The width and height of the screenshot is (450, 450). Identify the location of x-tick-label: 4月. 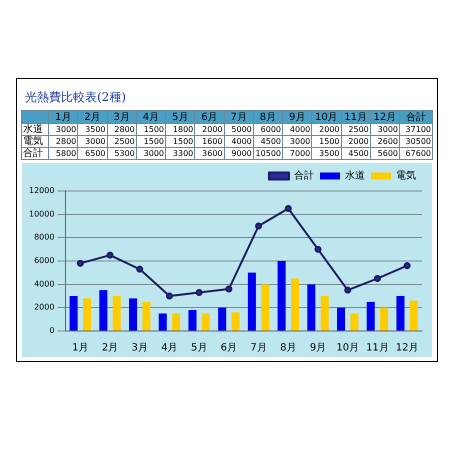
(169, 348).